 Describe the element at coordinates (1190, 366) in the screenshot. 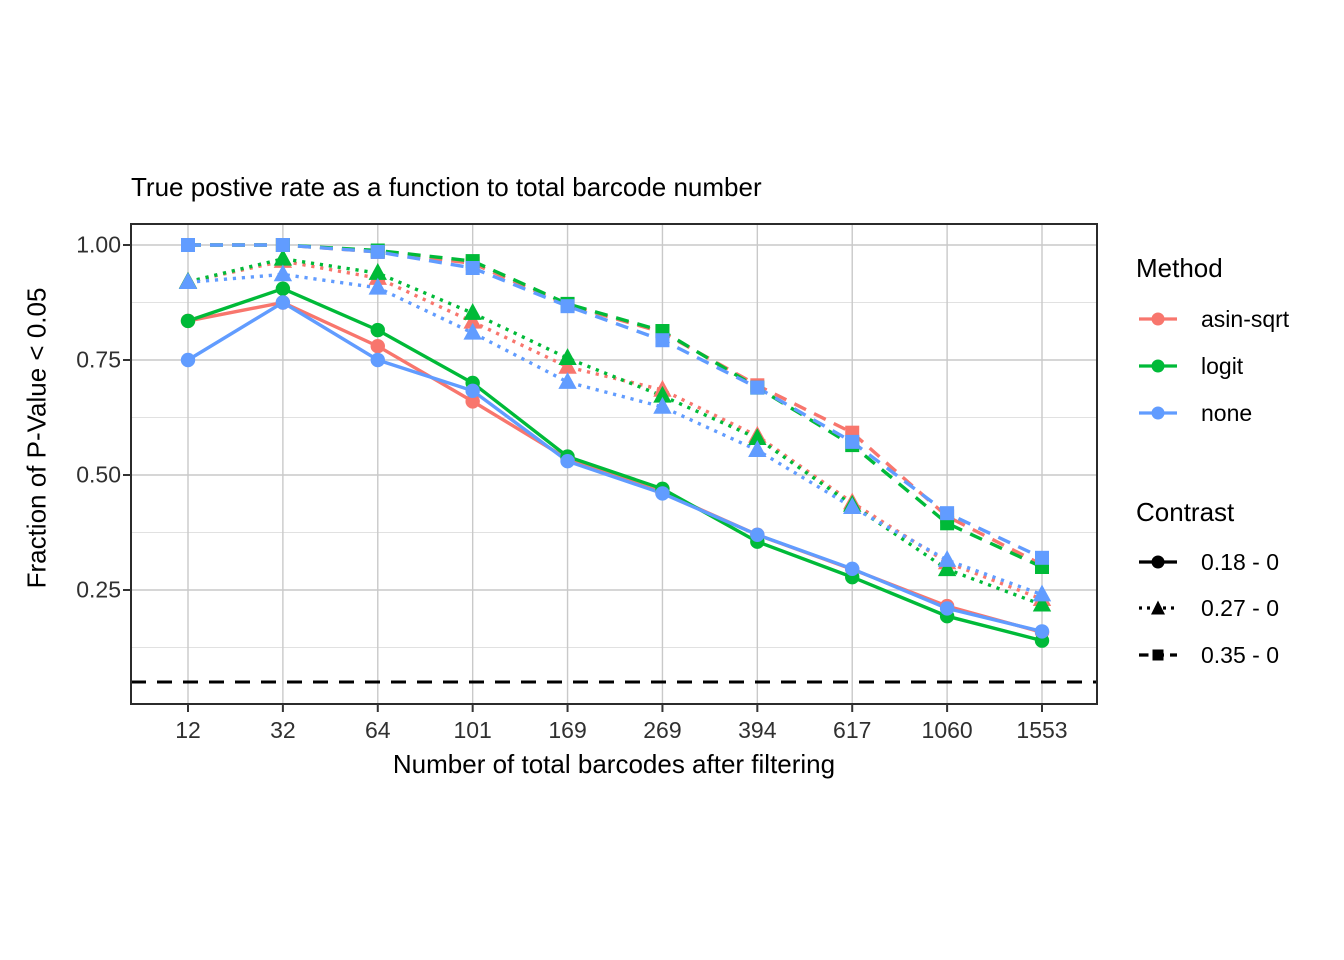

I see `legend-item-logit: logit` at that location.